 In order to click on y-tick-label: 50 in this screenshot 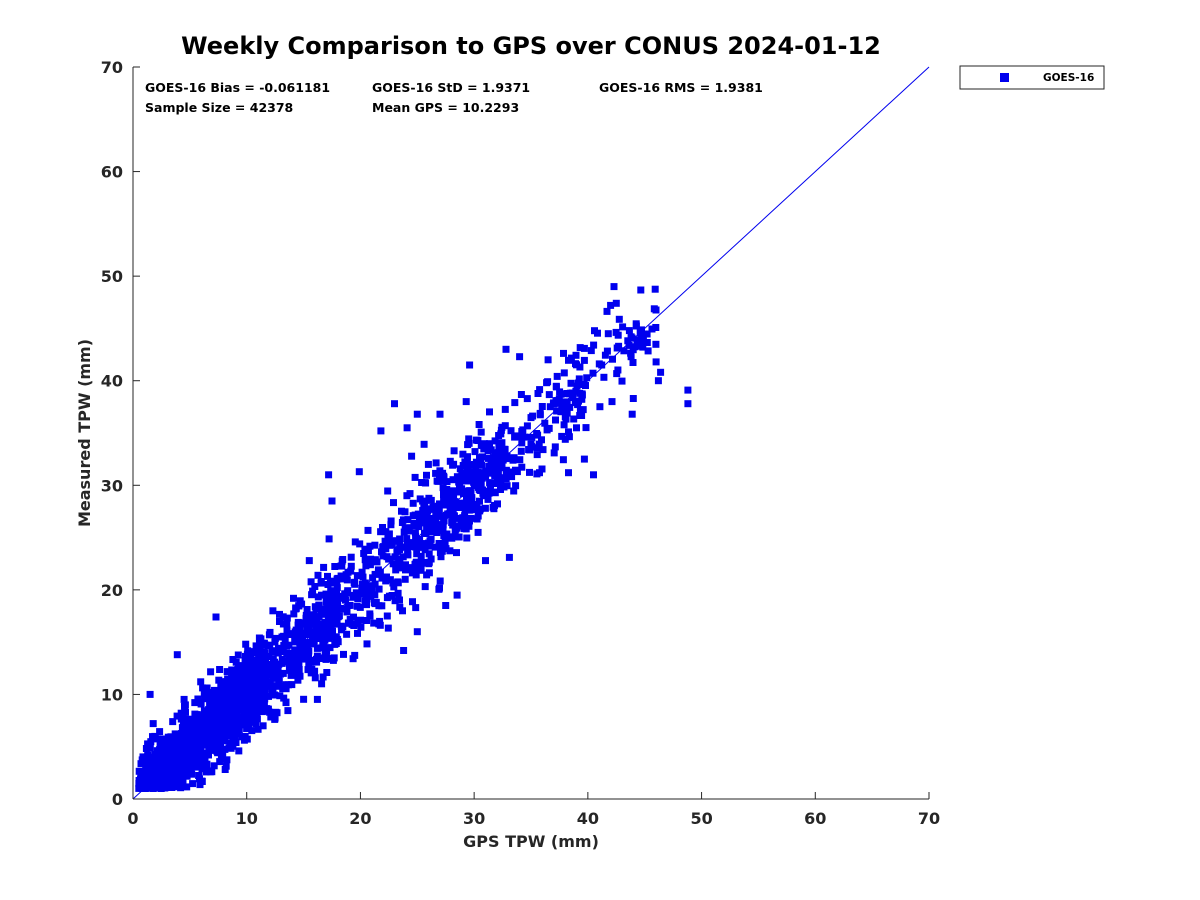, I will do `click(112, 276)`.